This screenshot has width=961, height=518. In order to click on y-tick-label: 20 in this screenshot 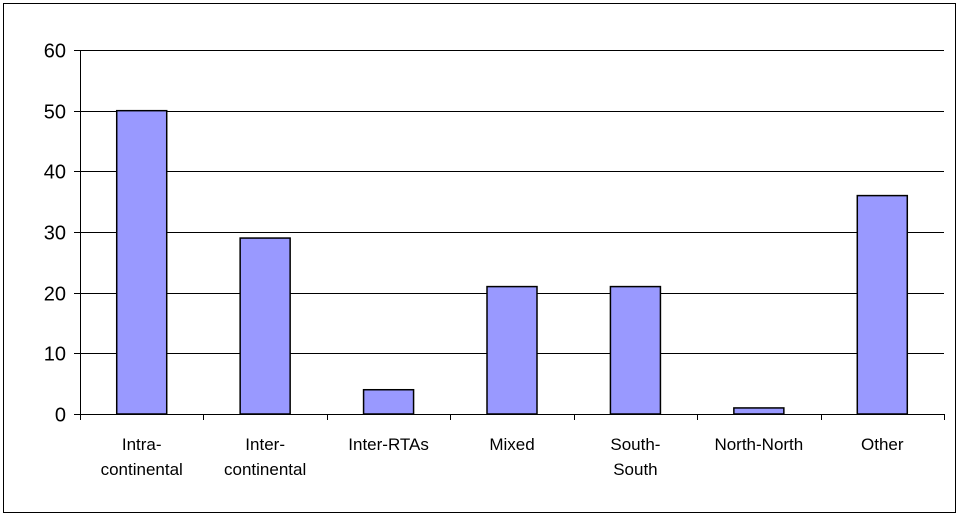, I will do `click(55, 295)`.